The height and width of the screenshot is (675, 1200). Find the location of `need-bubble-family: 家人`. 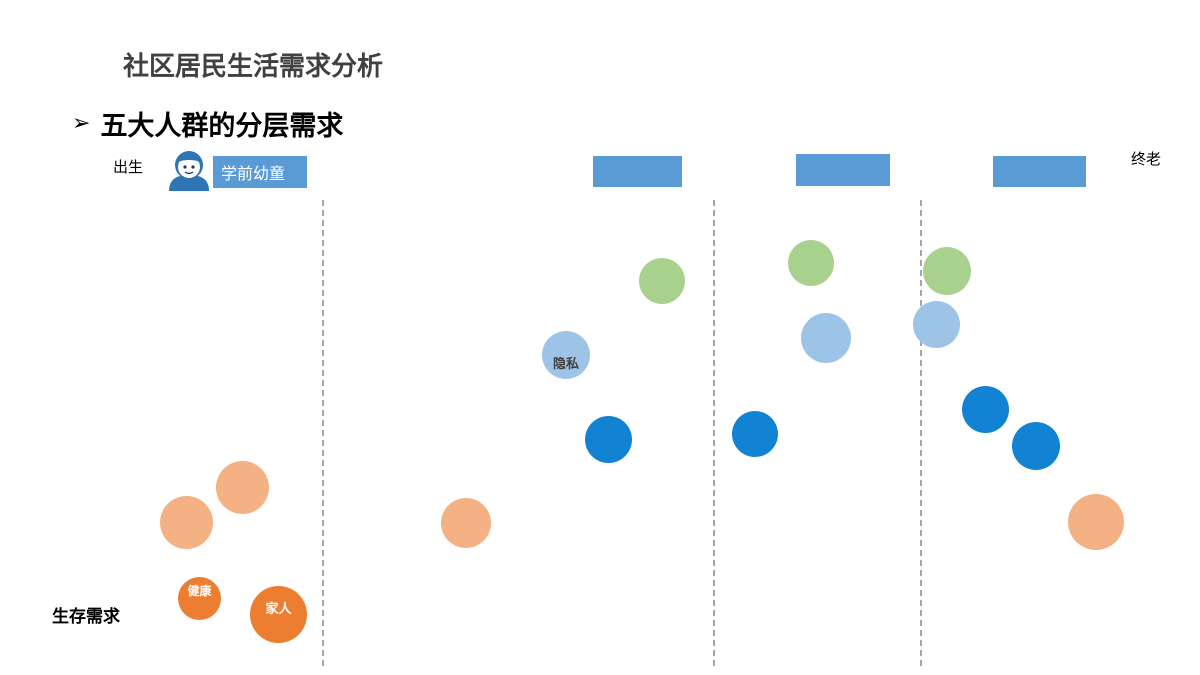

need-bubble-family: 家人 is located at coordinates (278, 614).